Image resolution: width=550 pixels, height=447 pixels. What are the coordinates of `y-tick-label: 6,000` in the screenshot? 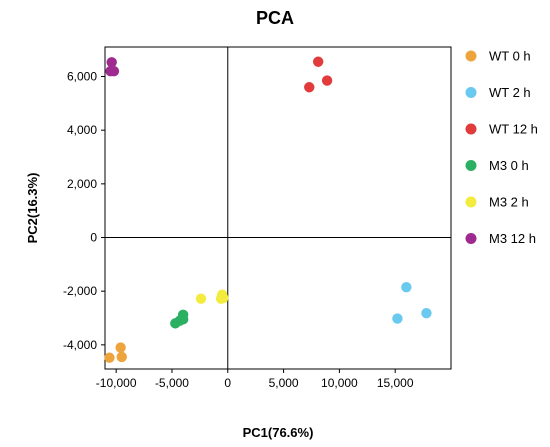 It's located at (82, 77).